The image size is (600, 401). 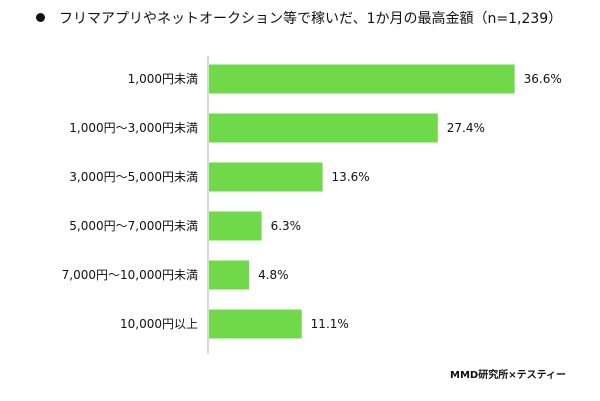 What do you see at coordinates (163, 79) in the screenshot?
I see `category-label: 1,000円未満` at bounding box center [163, 79].